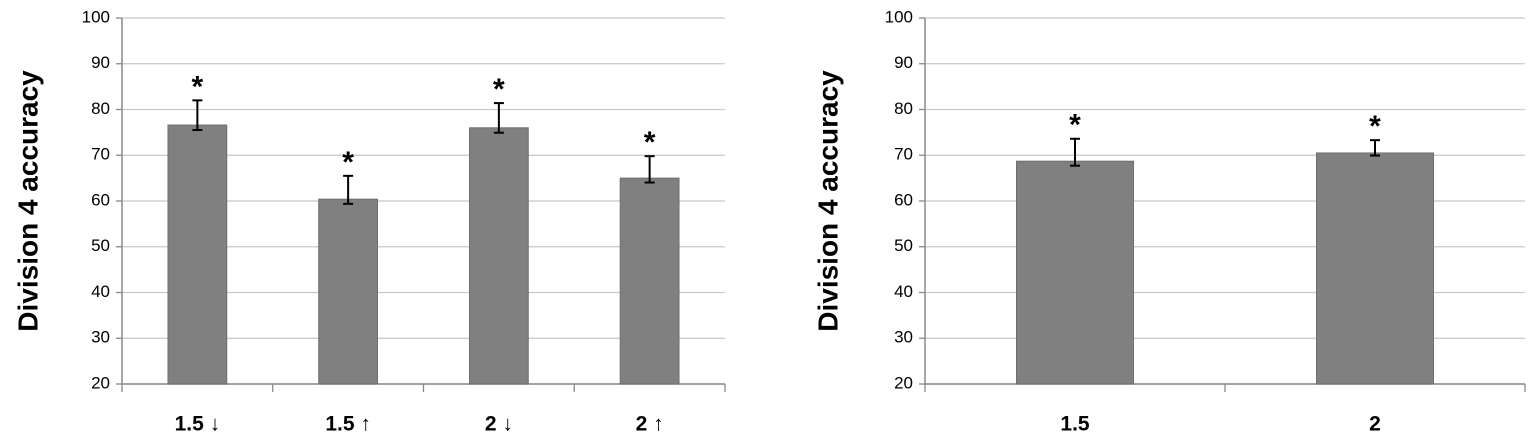  I want to click on x-tick-label: 2 ↑, so click(650, 424).